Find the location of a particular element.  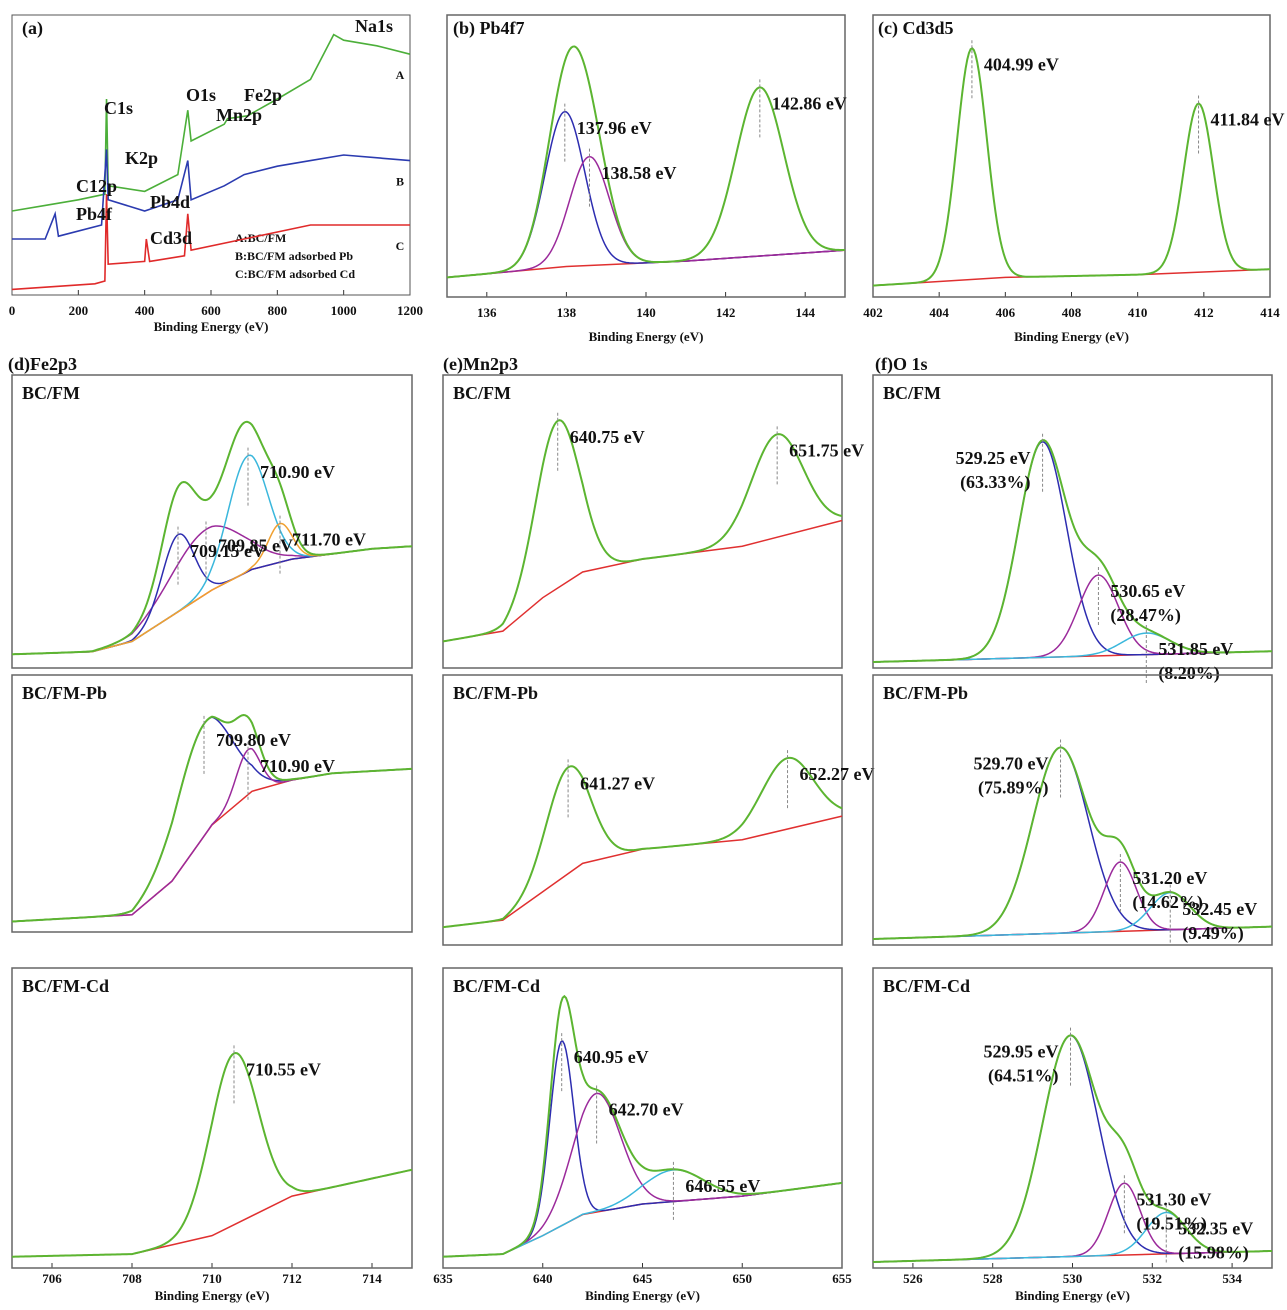

peak-label: 404.99 eV is located at coordinates (1021, 64).